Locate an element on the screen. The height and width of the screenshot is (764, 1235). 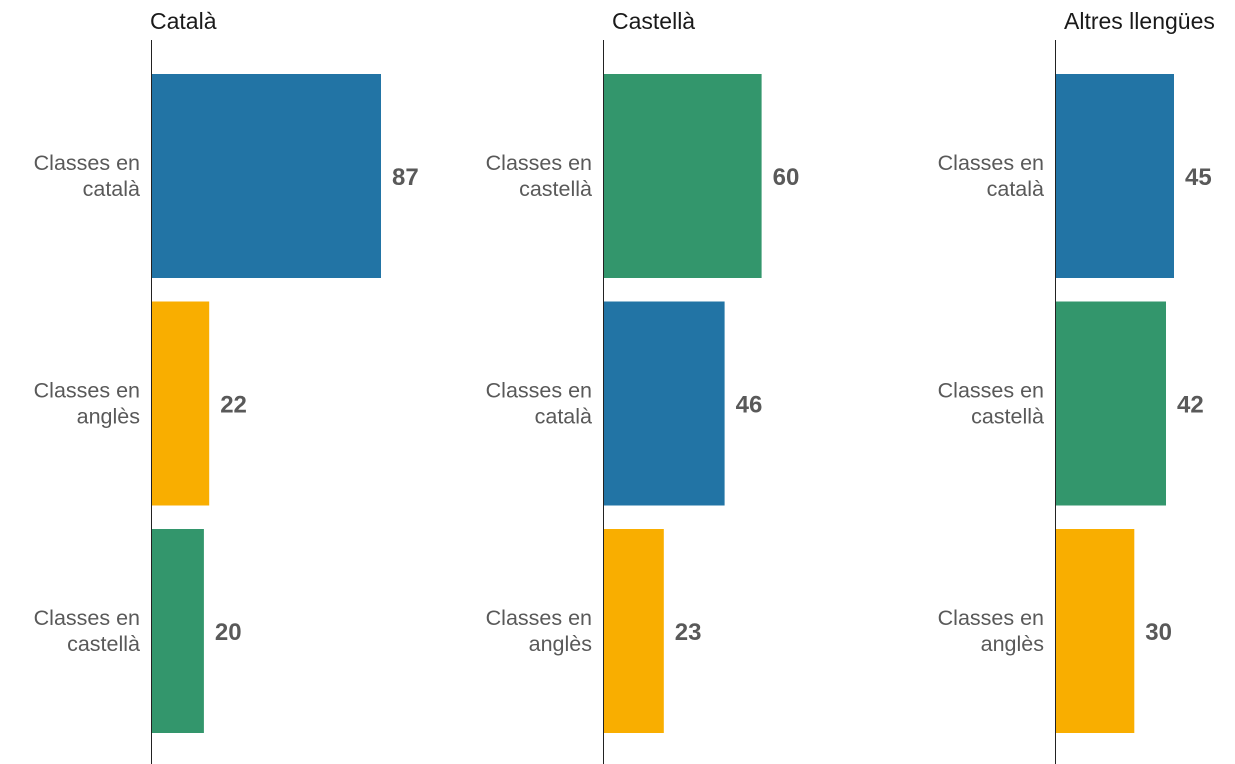
value-label: 20 is located at coordinates (228, 632).